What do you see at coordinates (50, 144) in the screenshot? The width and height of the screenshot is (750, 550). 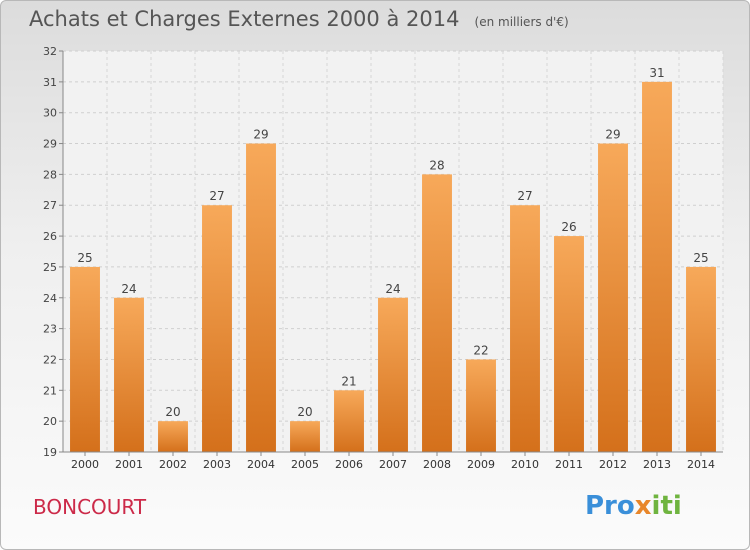 I see `y-tick-label: 29` at bounding box center [50, 144].